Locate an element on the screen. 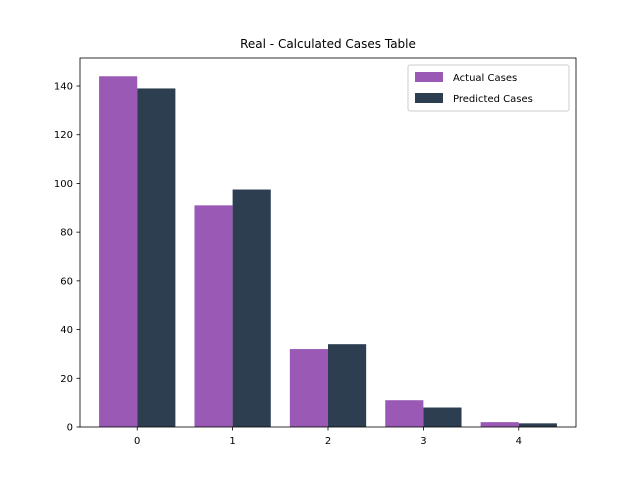 Image resolution: width=640 pixels, height=480 pixels. y-tick-label: 0 is located at coordinates (70, 428).